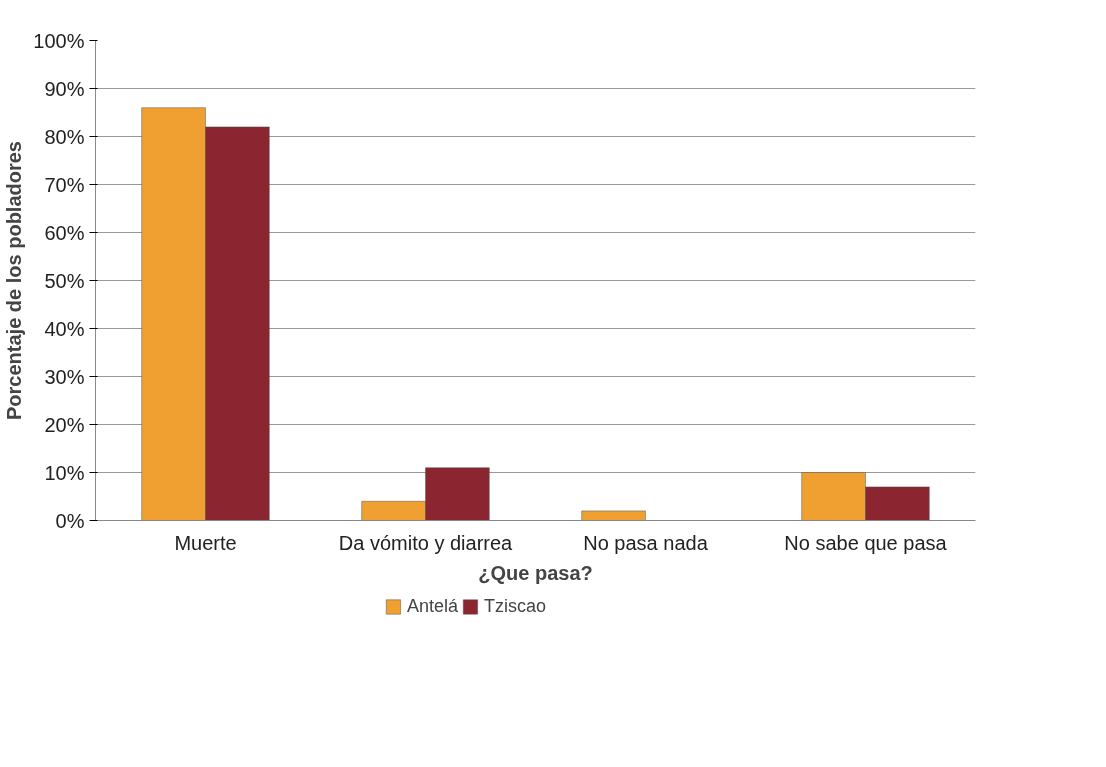  I want to click on x-tick-label: Da vómito y diarrea, so click(426, 542).